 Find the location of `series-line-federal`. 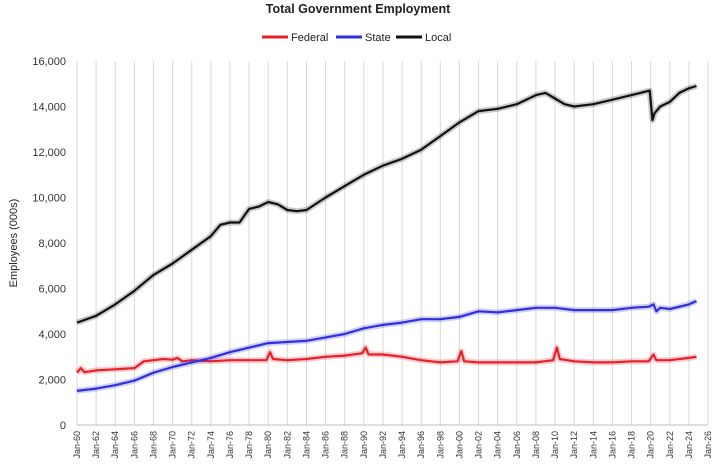

series-line-federal is located at coordinates (386, 360).